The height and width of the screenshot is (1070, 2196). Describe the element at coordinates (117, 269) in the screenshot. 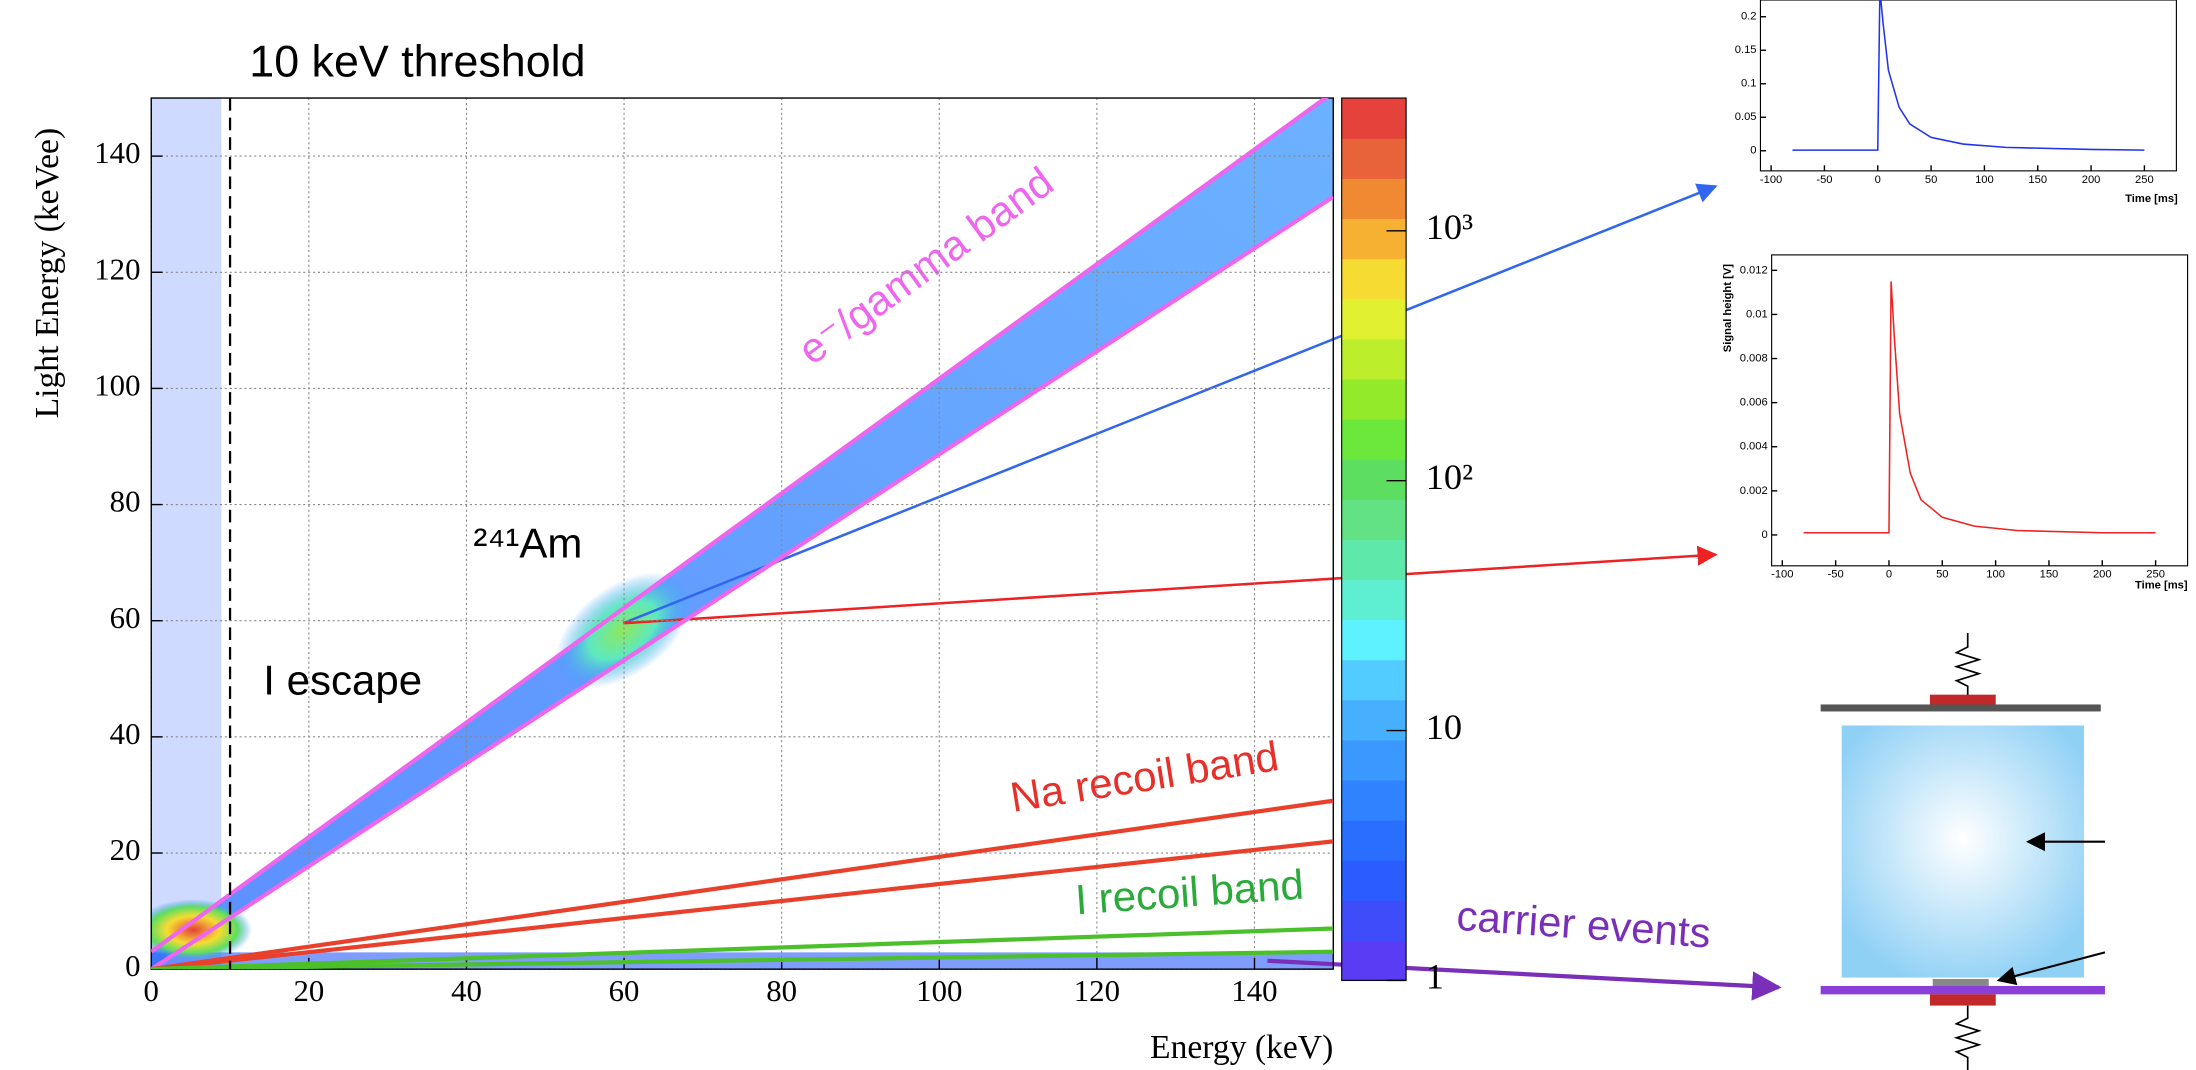

I see `y-tick-label: 120` at that location.